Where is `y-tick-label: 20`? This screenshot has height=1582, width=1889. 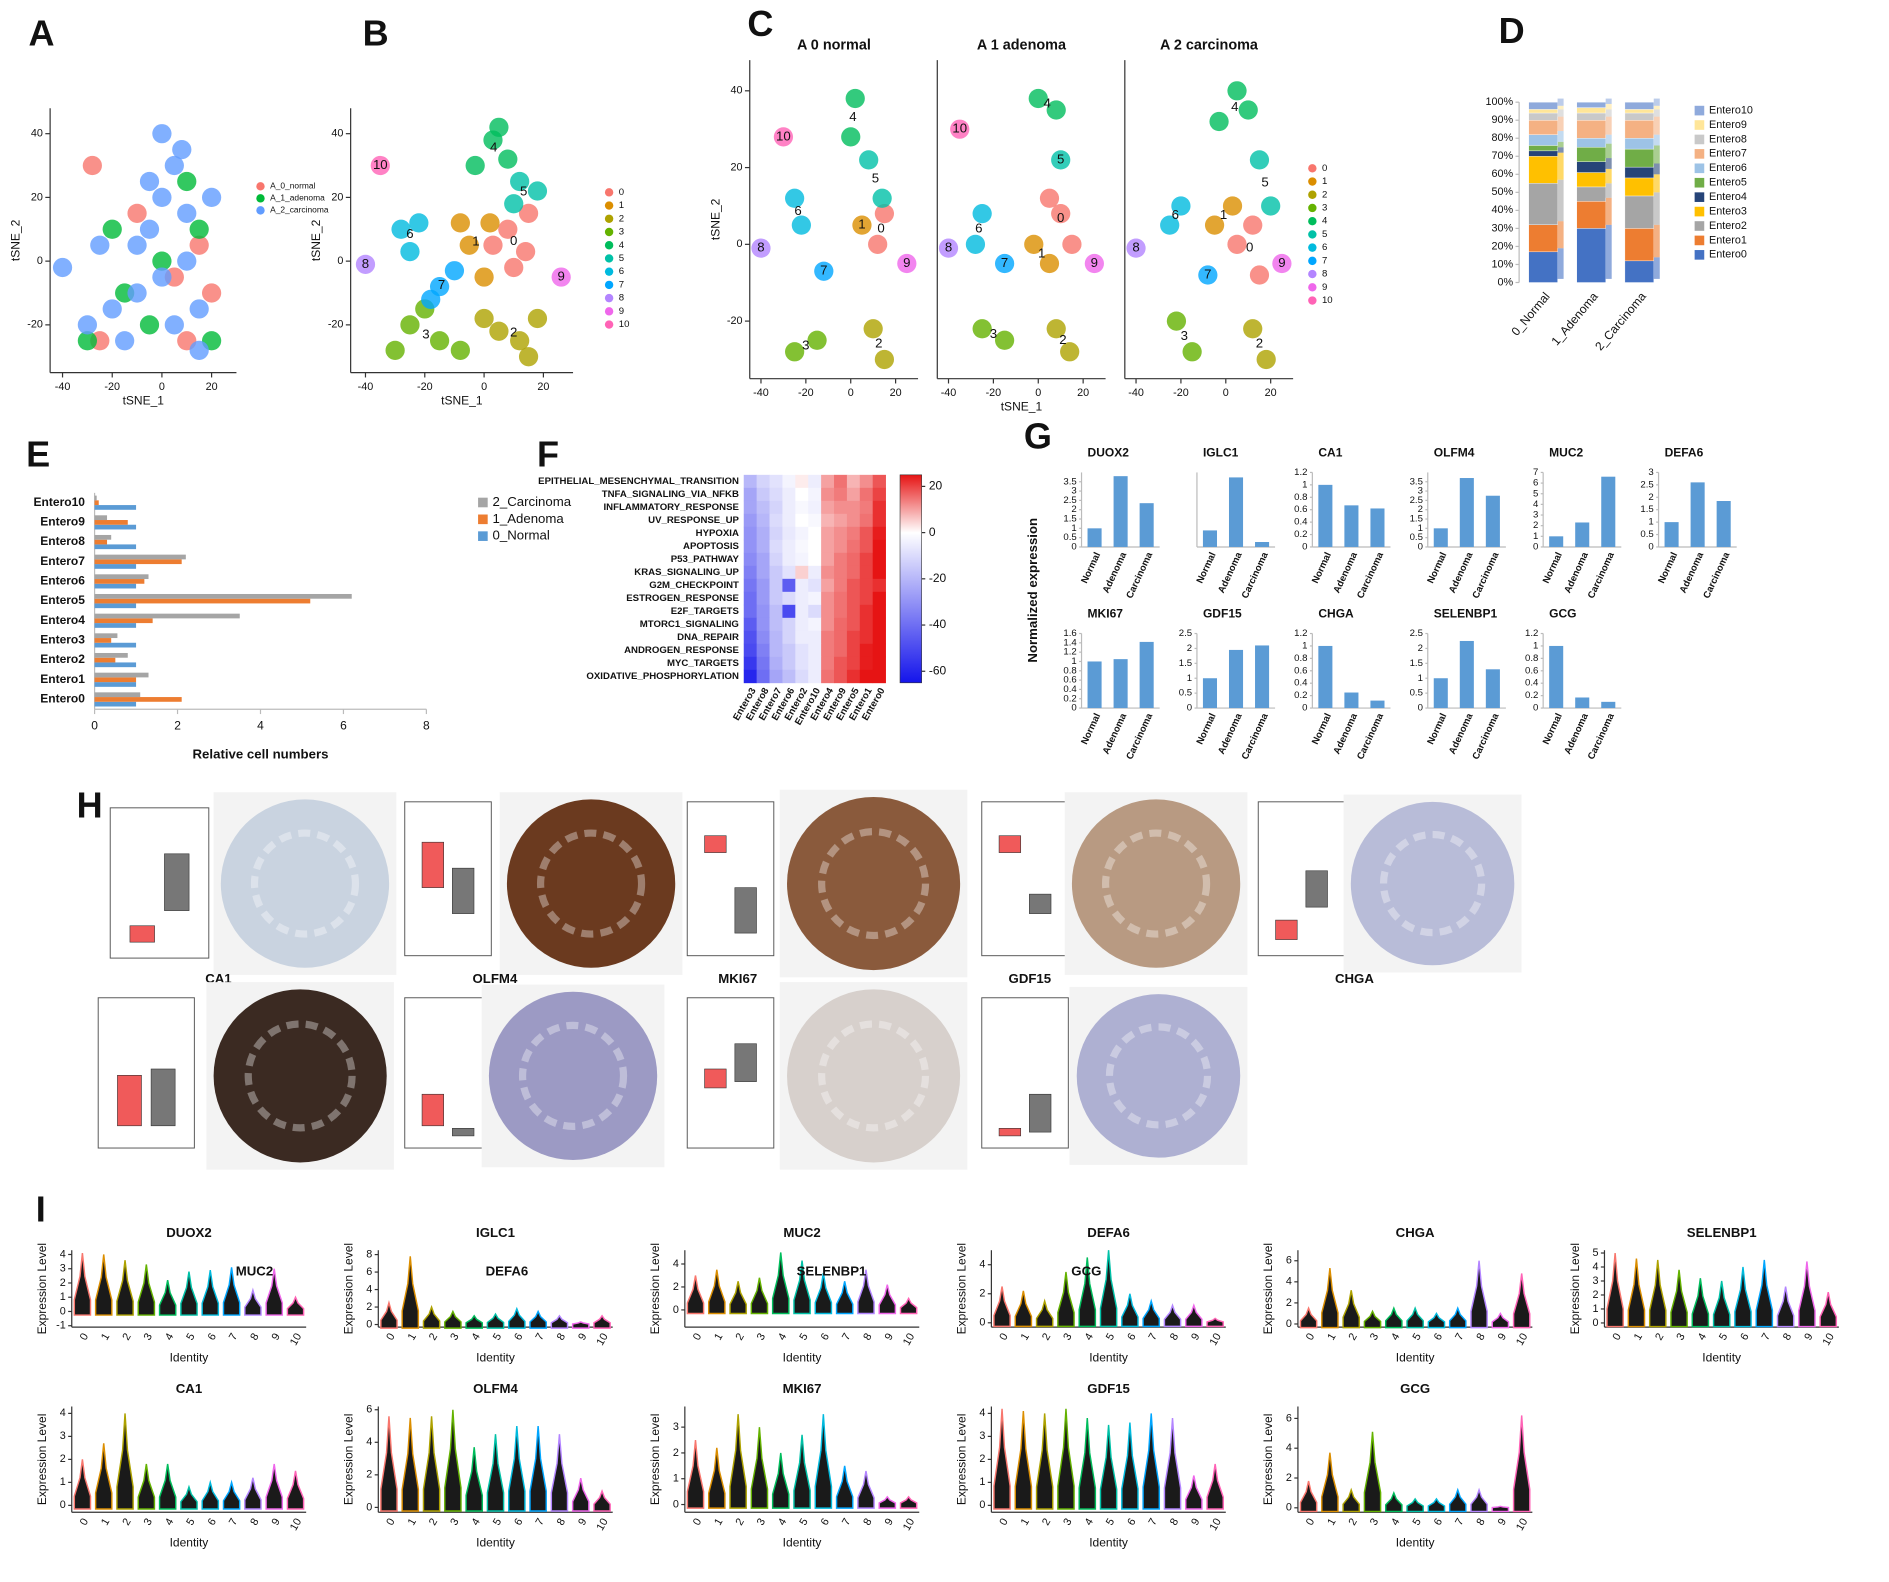
y-tick-label: 20 is located at coordinates (737, 167).